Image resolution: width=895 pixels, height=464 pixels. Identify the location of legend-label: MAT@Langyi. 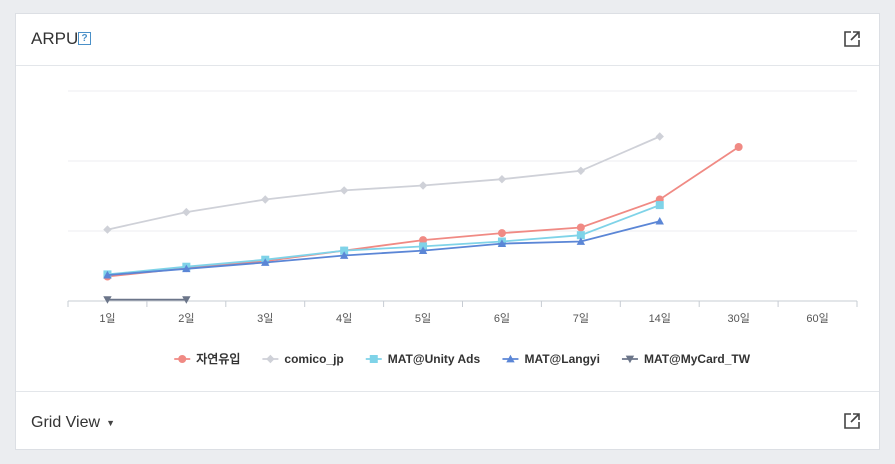
(561, 359).